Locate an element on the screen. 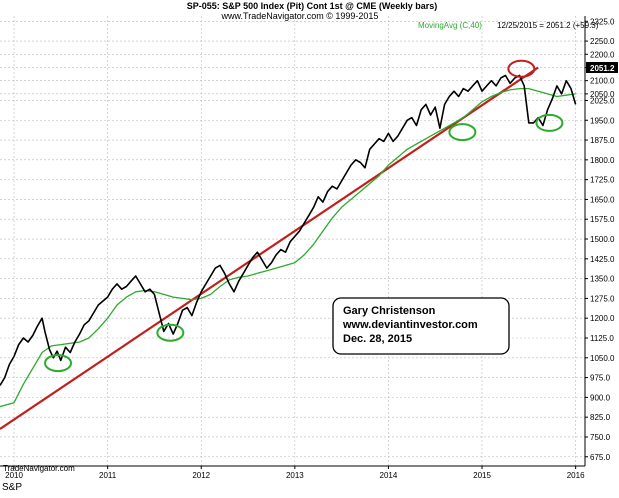 This screenshot has width=619, height=498. y-tick-label: 675.0 is located at coordinates (600, 457).